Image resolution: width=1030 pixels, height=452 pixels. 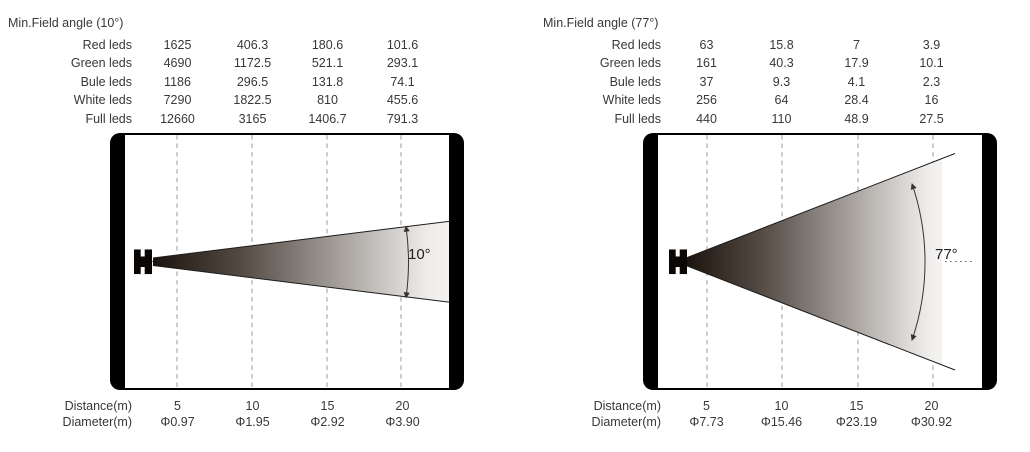 I want to click on lux-value: 131.8, so click(x=327, y=81).